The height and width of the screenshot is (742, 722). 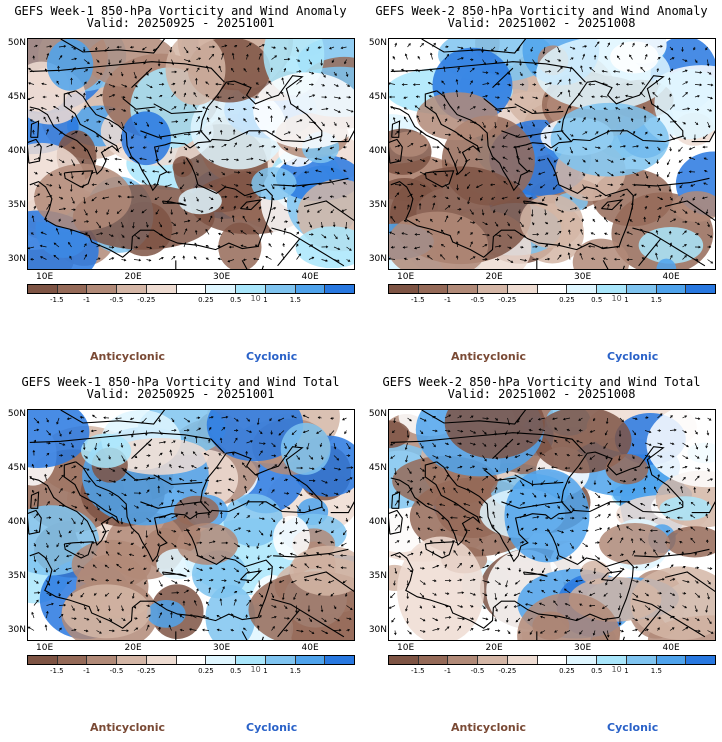 I want to click on panel-valid-dates: Valid: 20250925 - 20251001, so click(x=180, y=394).